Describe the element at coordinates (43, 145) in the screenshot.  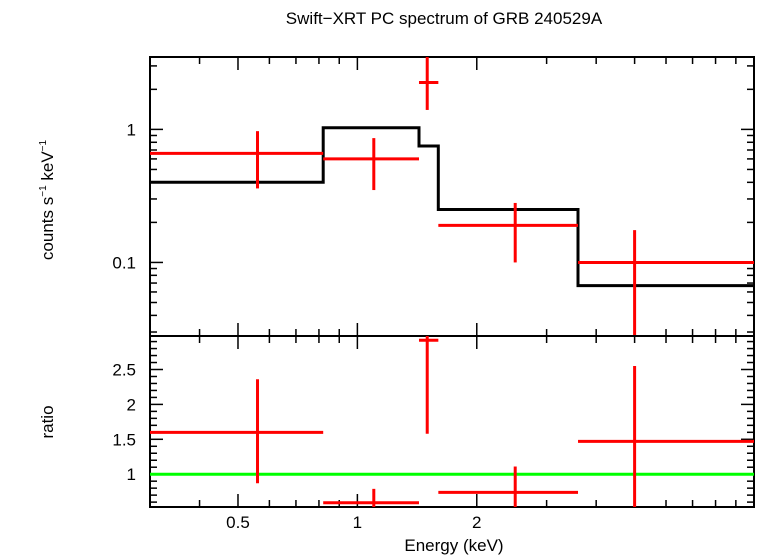
I see `ylabel-exp-2: −1` at that location.